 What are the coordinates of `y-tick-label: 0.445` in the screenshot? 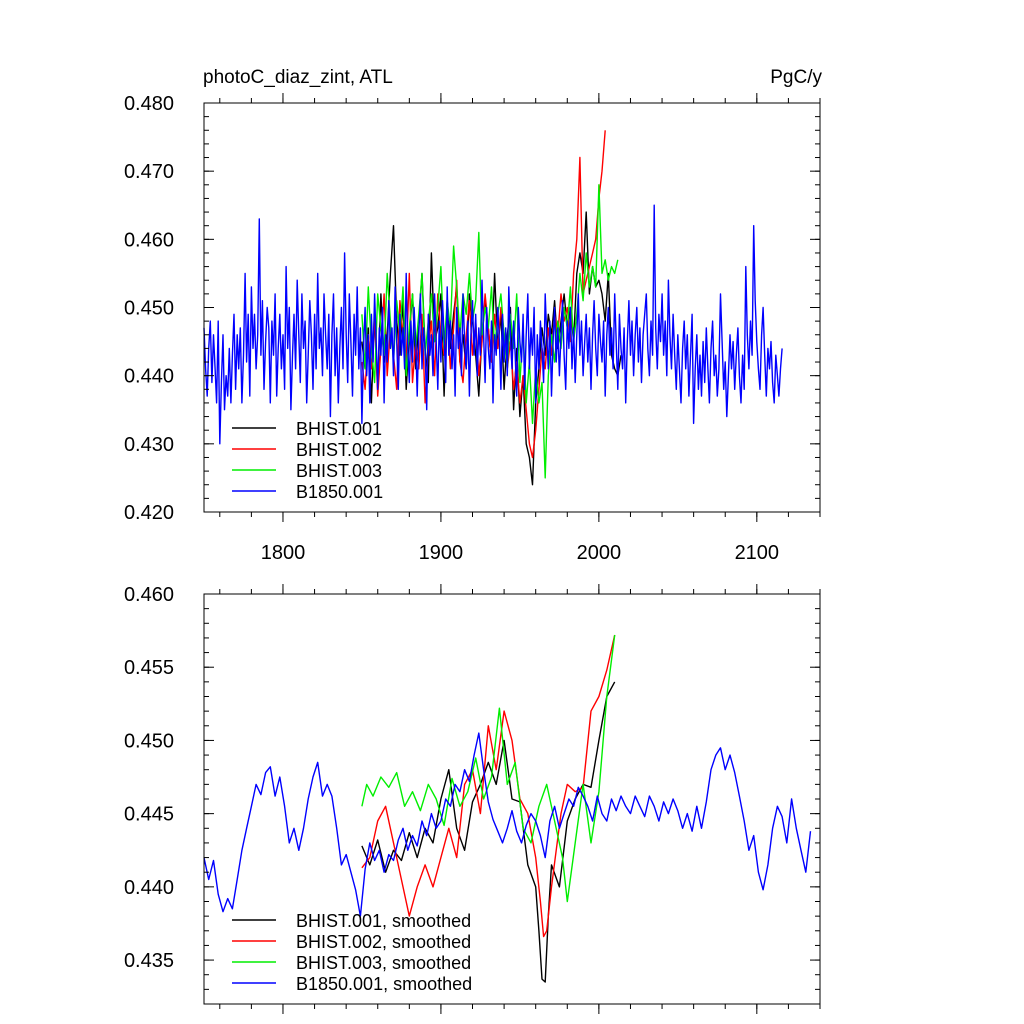 It's located at (149, 815).